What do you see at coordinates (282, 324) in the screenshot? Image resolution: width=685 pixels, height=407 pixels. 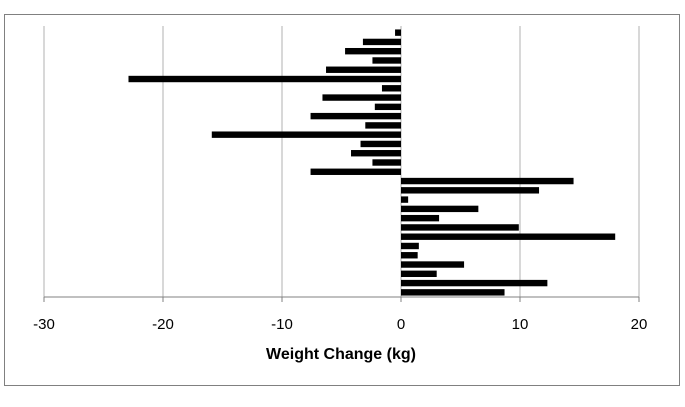 I see `x-tick-label: -10` at bounding box center [282, 324].